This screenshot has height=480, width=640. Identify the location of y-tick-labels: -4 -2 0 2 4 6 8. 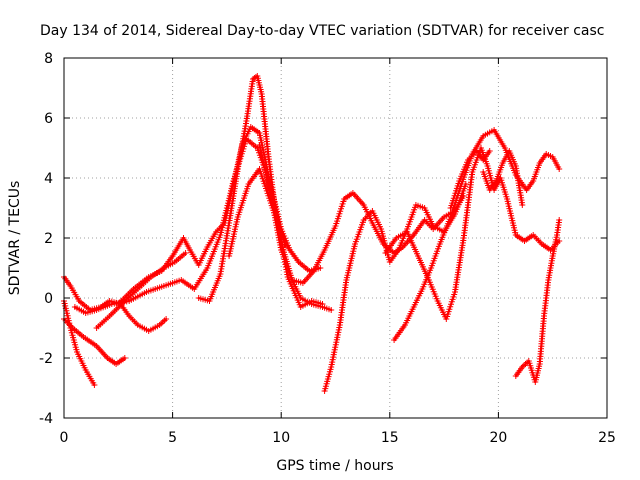
(46, 239).